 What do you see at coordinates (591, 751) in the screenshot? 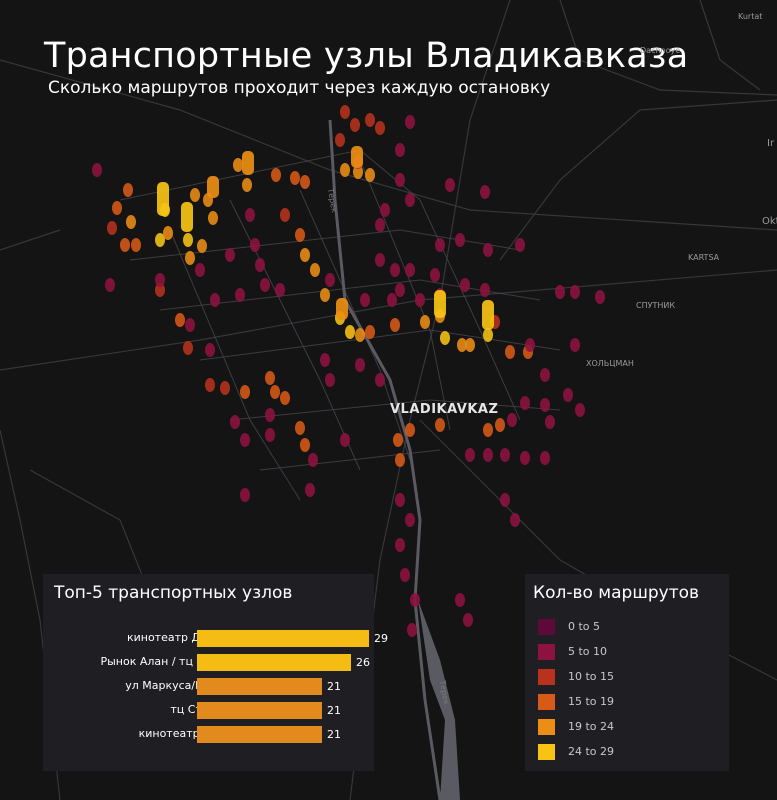
I see `legend-label: 24 to 29` at bounding box center [591, 751].